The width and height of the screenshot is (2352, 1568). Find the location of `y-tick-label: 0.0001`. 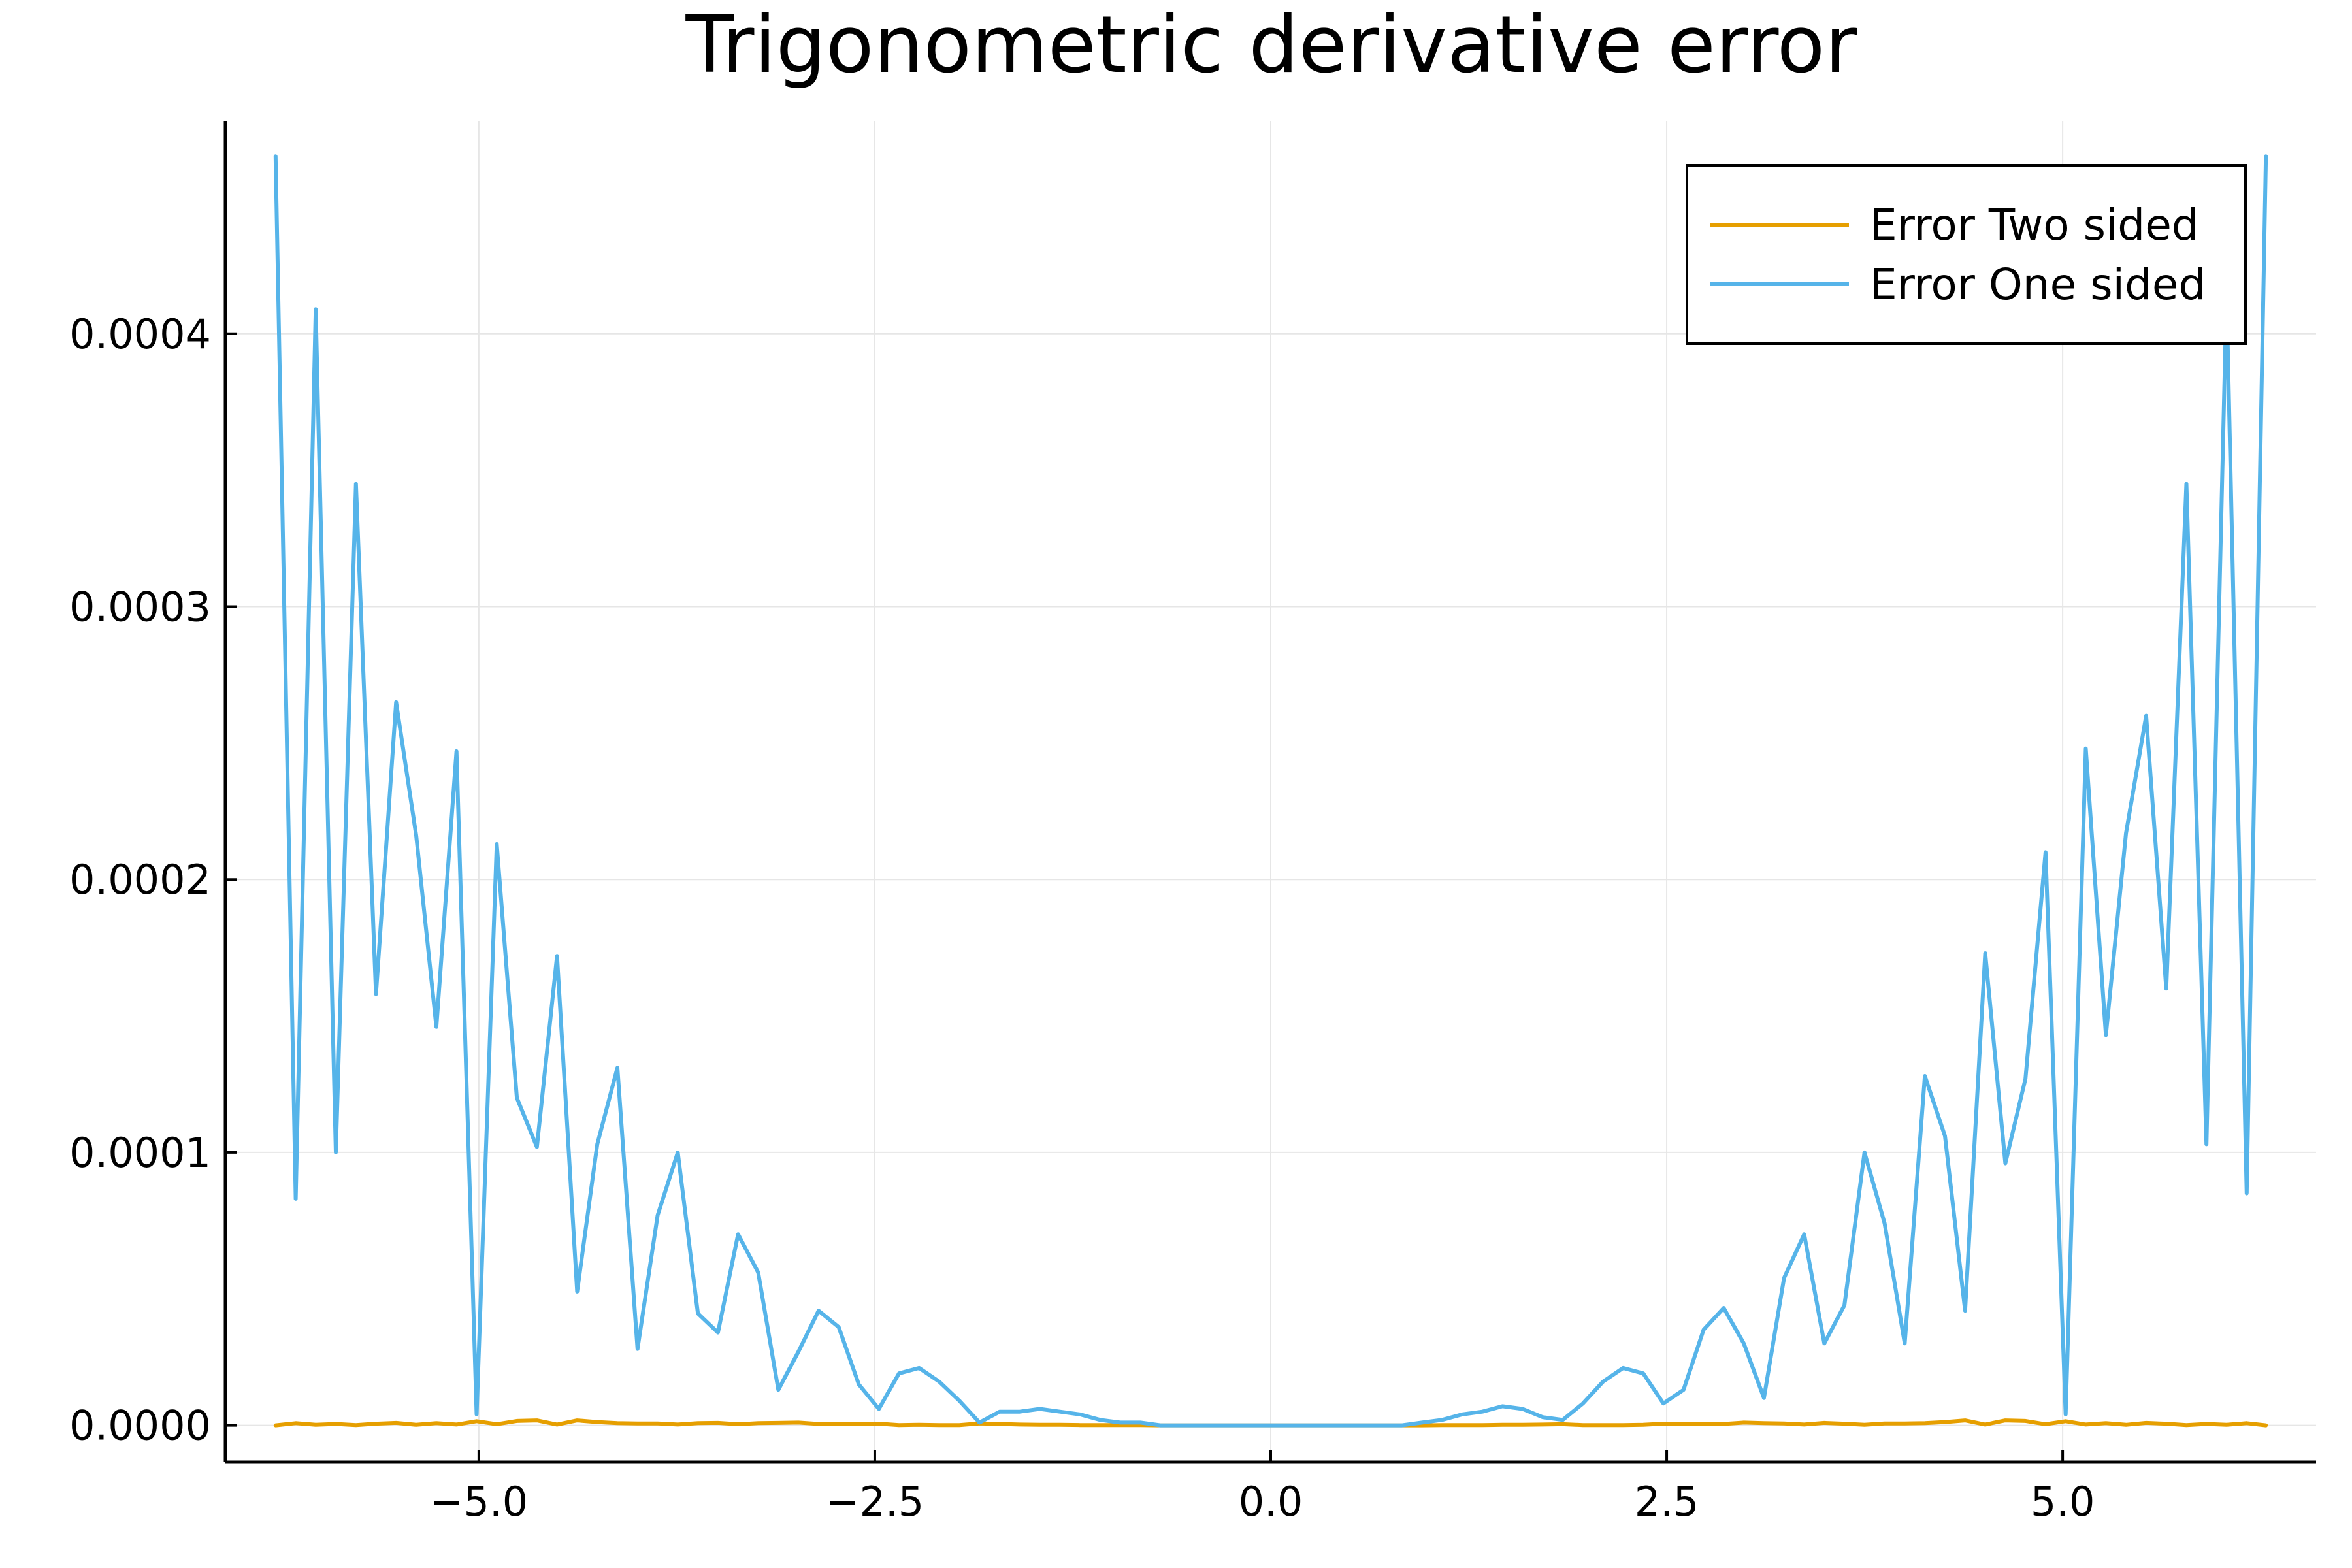

y-tick-label: 0.0001 is located at coordinates (140, 1153).